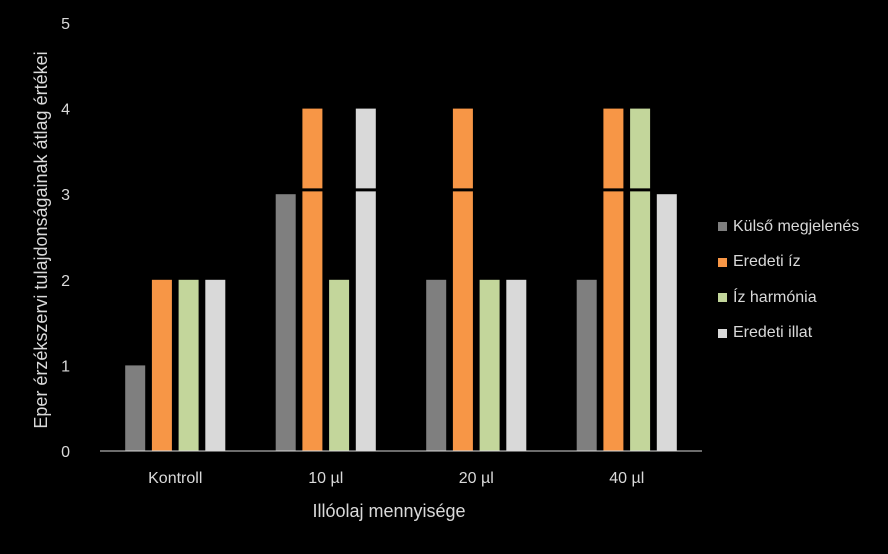  I want to click on y-tick-label: 0, so click(65, 452).